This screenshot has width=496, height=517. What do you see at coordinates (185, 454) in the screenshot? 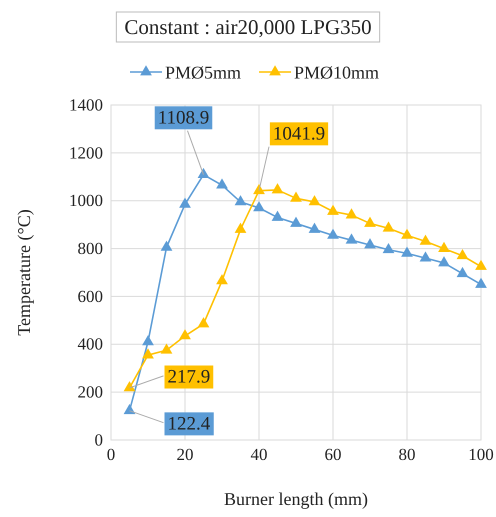
I see `x-tick-label: 20` at bounding box center [185, 454].